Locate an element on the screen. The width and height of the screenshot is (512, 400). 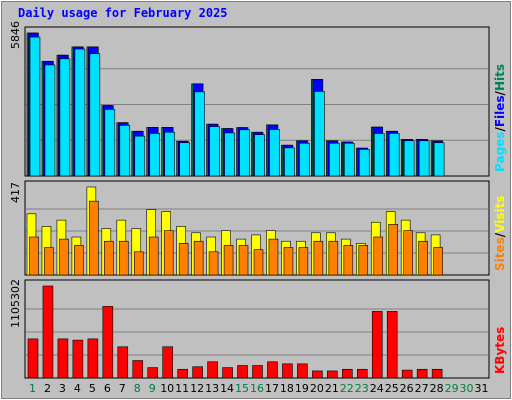
day-label-7: 7 is located at coordinates (122, 388).